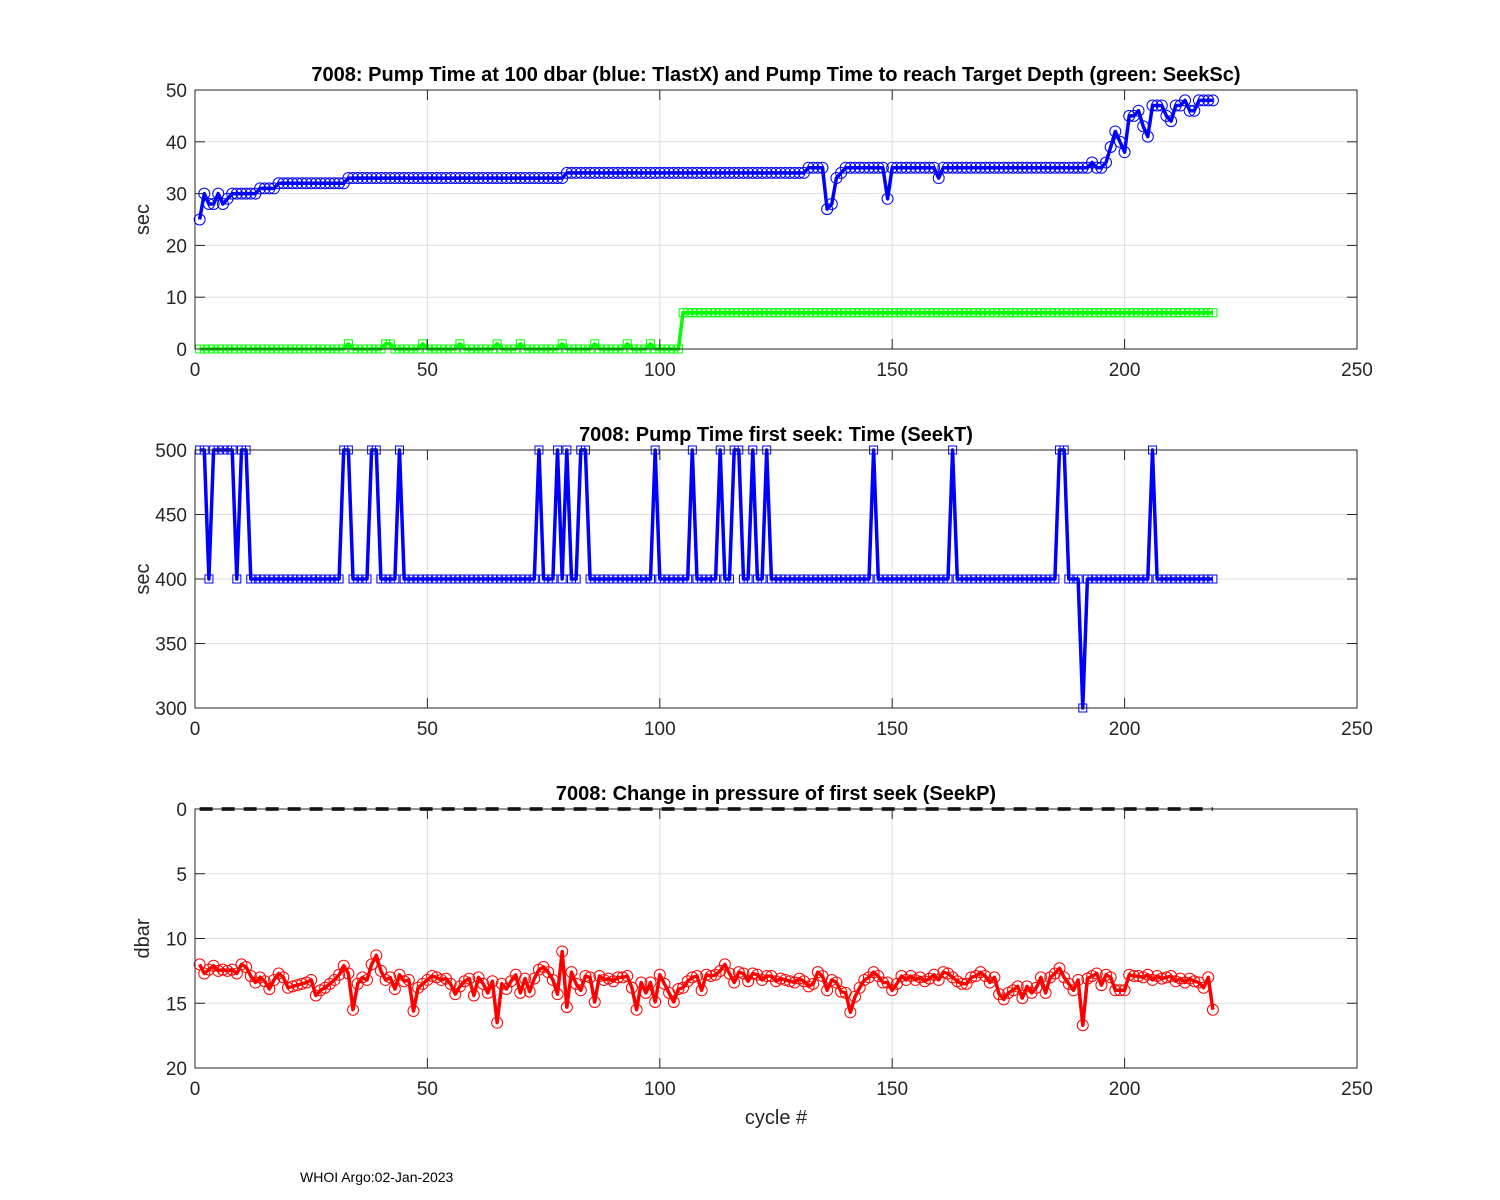 This screenshot has width=1500, height=1200. I want to click on y-tick-label: 50, so click(176, 91).